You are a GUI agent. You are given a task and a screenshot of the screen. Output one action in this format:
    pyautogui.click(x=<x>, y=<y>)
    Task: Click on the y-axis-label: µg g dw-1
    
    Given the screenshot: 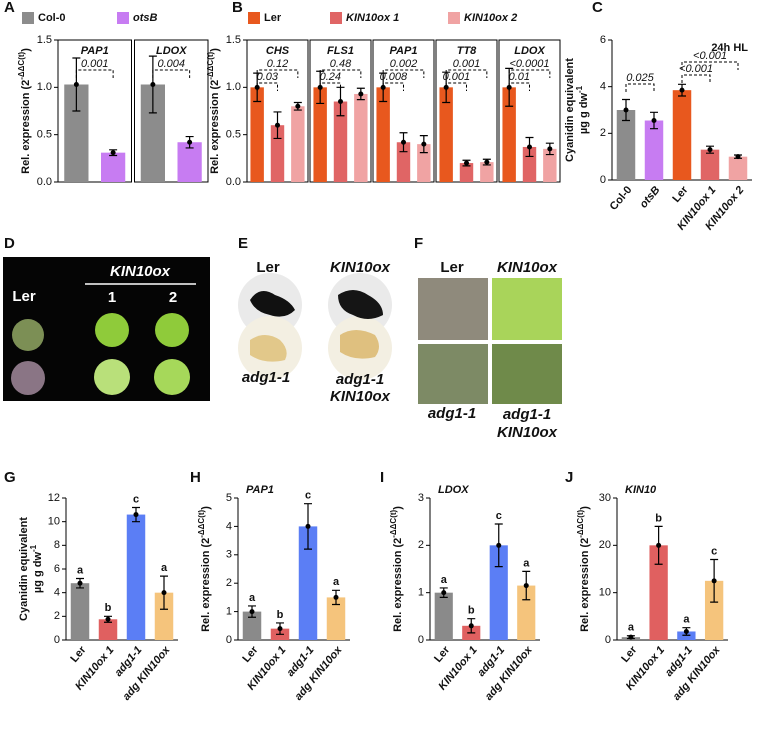 What is the action you would take?
    pyautogui.click(x=582, y=109)
    